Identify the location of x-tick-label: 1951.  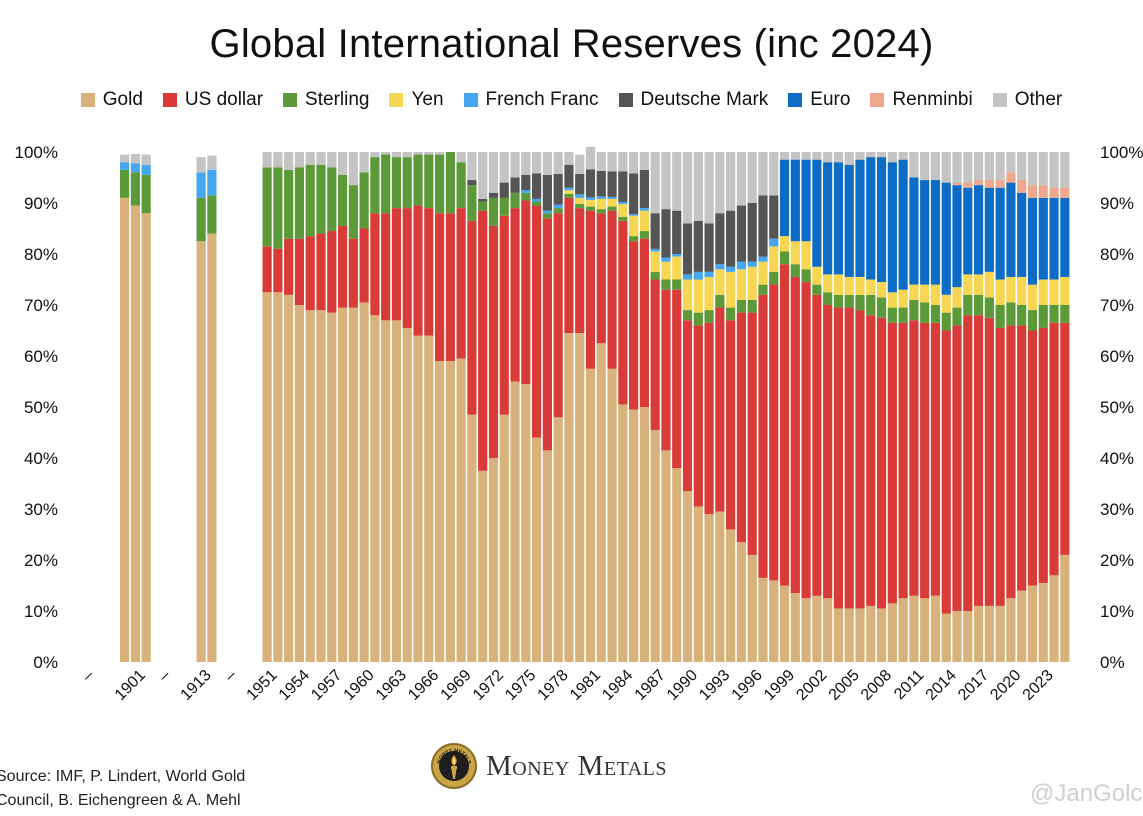
(262, 685).